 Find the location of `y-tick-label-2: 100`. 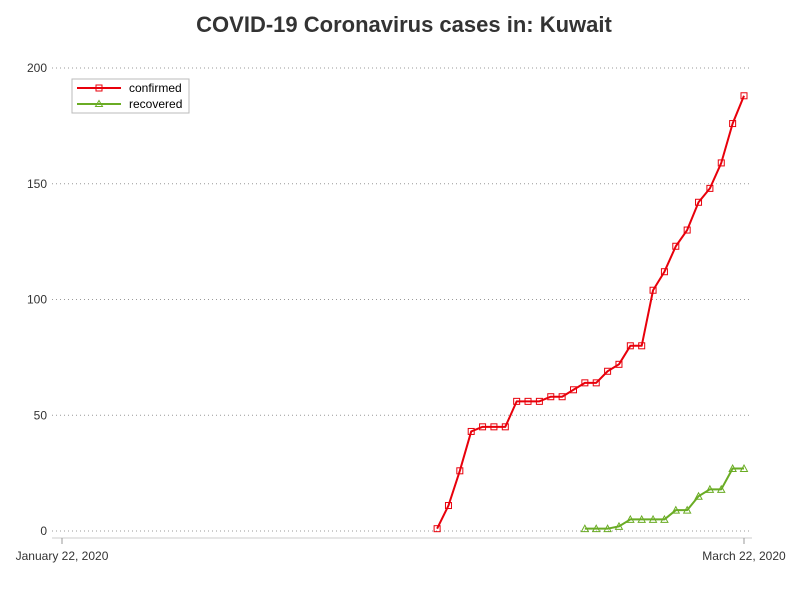

y-tick-label-2: 100 is located at coordinates (37, 300).